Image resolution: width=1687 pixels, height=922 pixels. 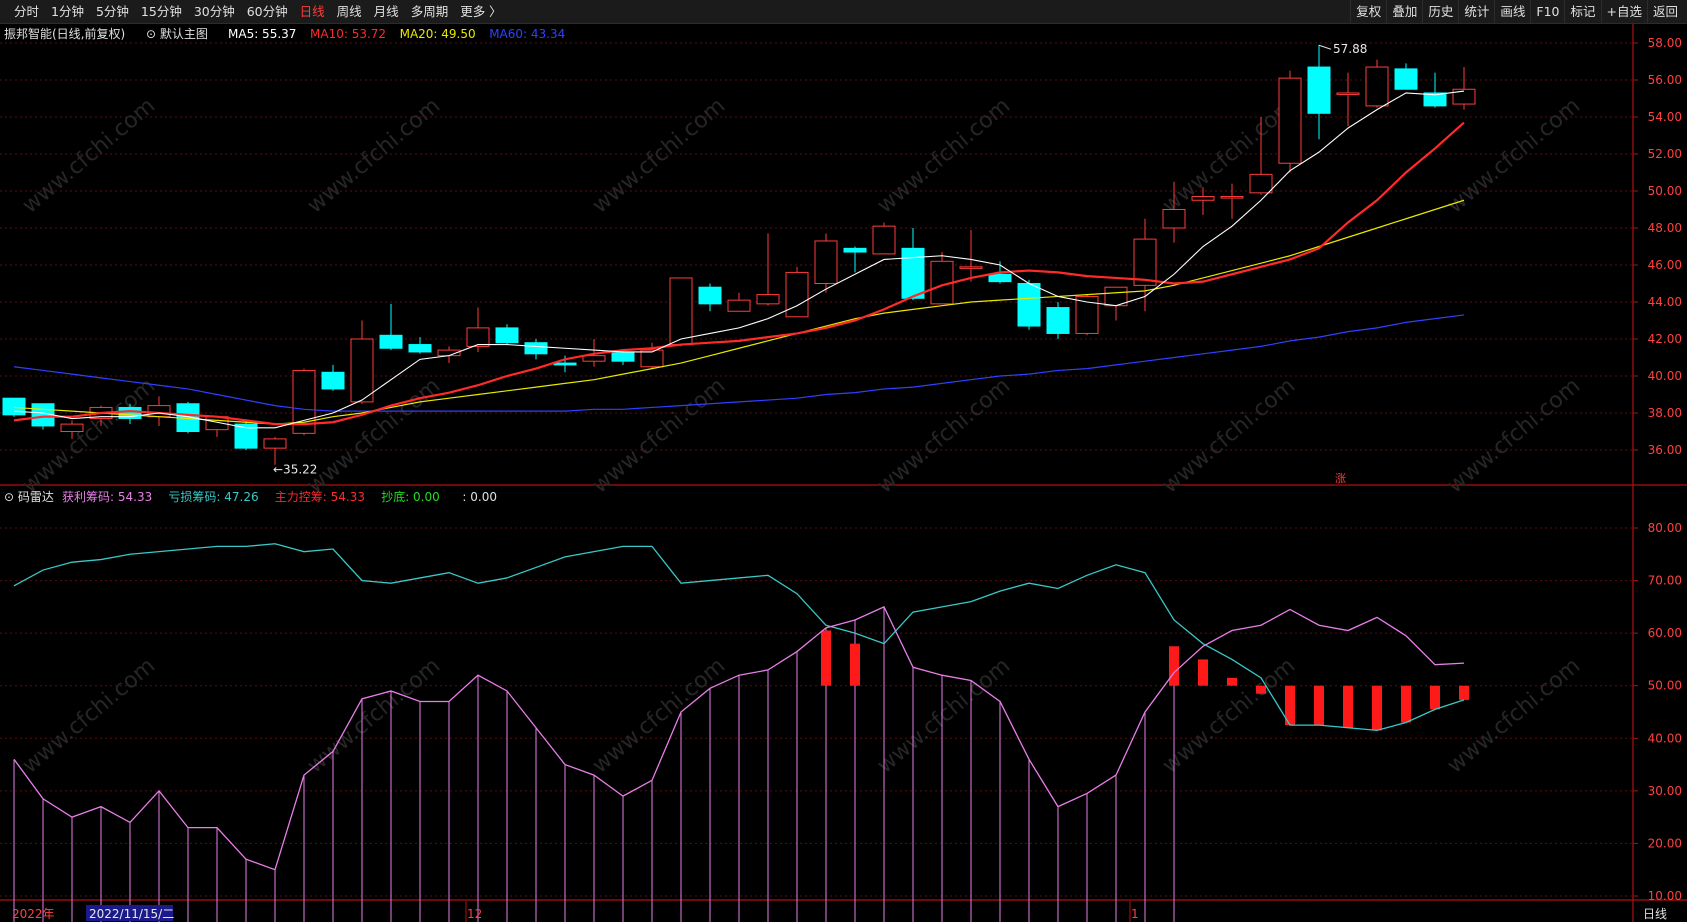 What do you see at coordinates (1655, 914) in the screenshot?
I see `x-period-label: 日线` at bounding box center [1655, 914].